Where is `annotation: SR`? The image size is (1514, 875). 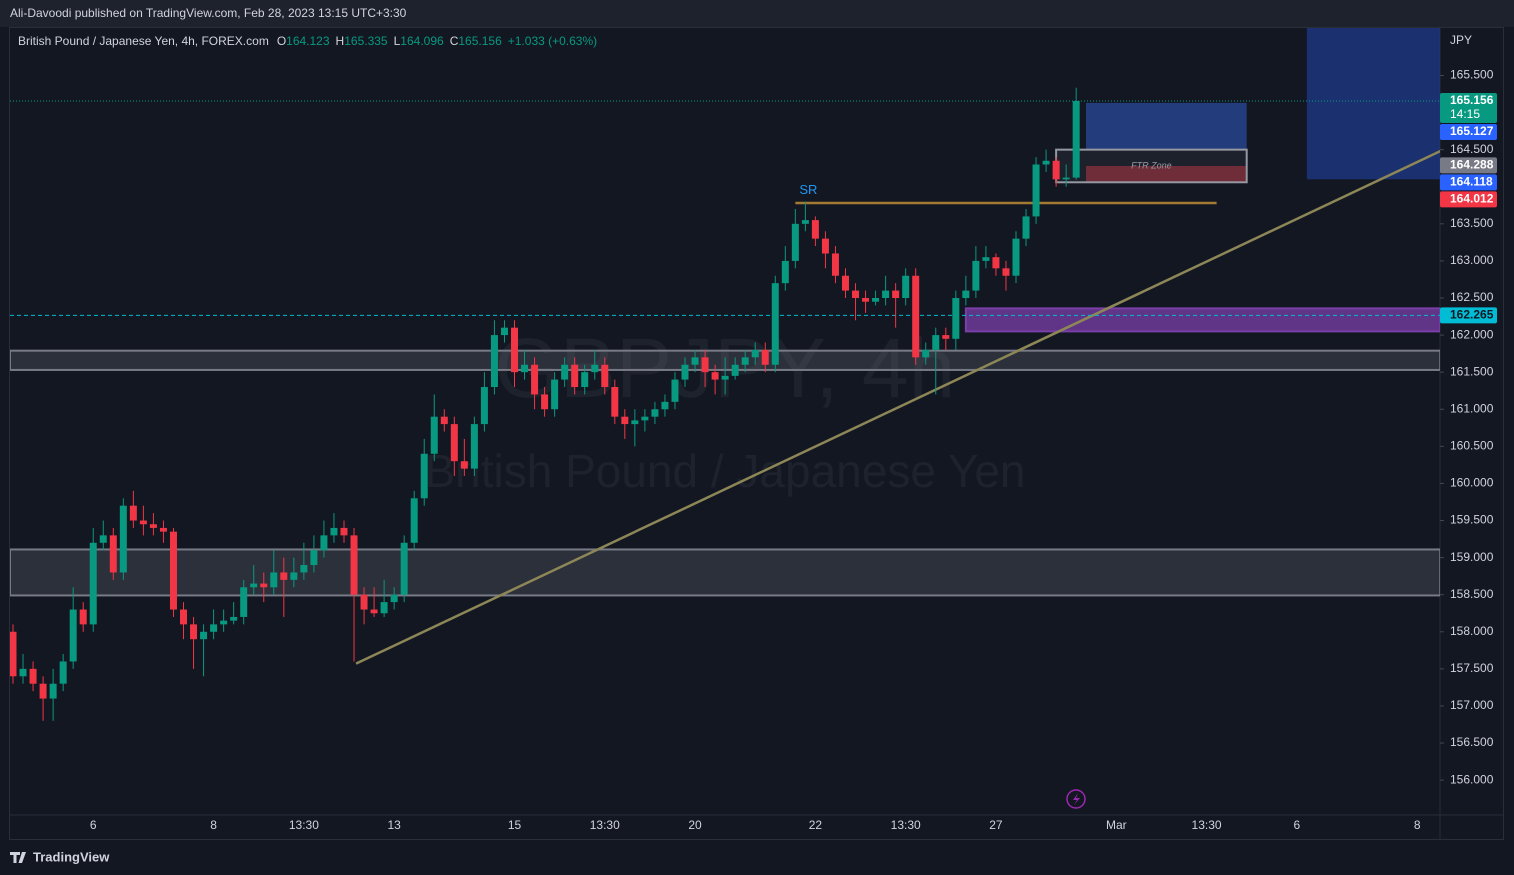 annotation: SR is located at coordinates (808, 189).